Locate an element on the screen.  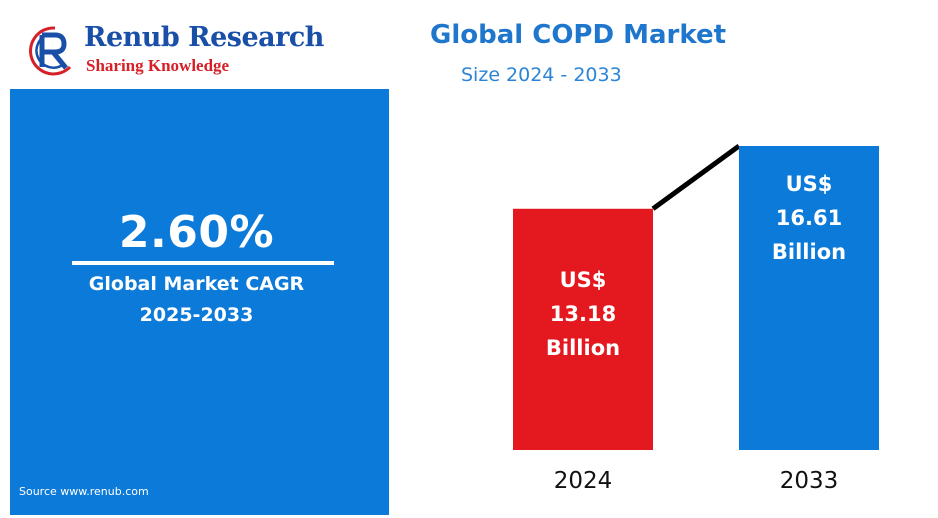
x-tick-2033: 2033 is located at coordinates (809, 481).